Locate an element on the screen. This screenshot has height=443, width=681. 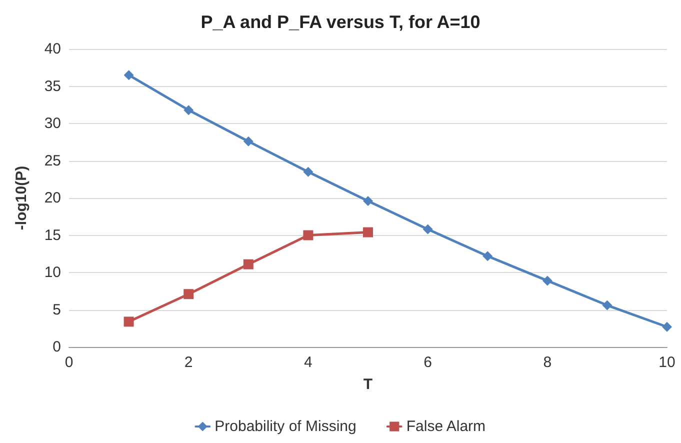
x-tick-label: 2 is located at coordinates (188, 362).